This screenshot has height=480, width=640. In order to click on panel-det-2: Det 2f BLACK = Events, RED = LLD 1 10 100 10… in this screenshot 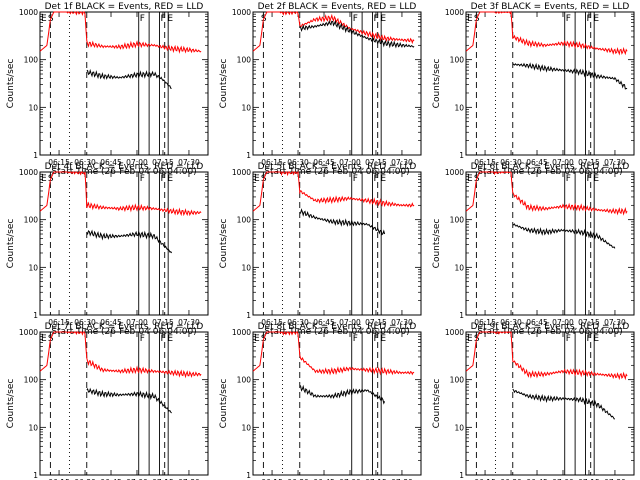, I will do `click(320, 89)`.